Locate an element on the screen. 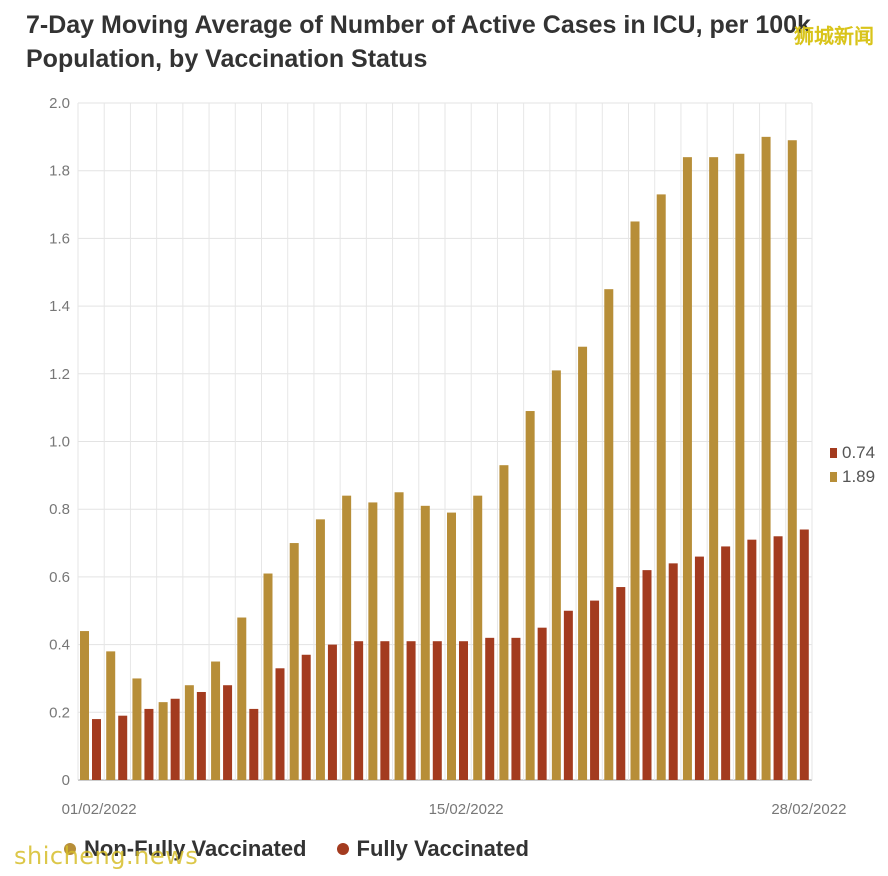  legend-dot-non-fully is located at coordinates (70, 849).